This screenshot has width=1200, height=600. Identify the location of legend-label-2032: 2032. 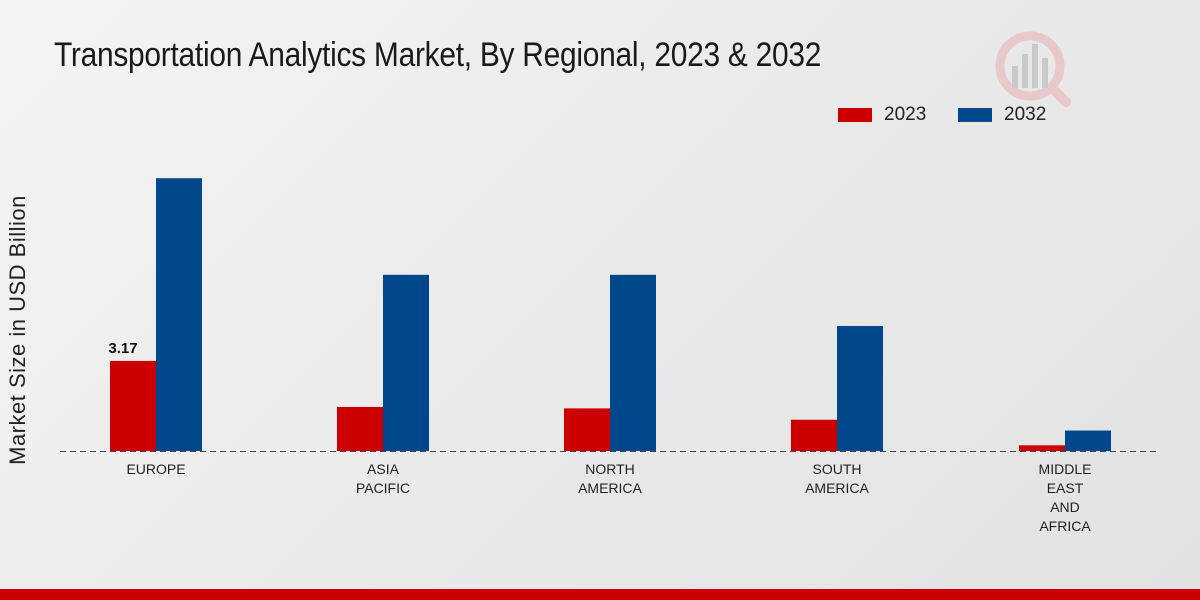
(1025, 114).